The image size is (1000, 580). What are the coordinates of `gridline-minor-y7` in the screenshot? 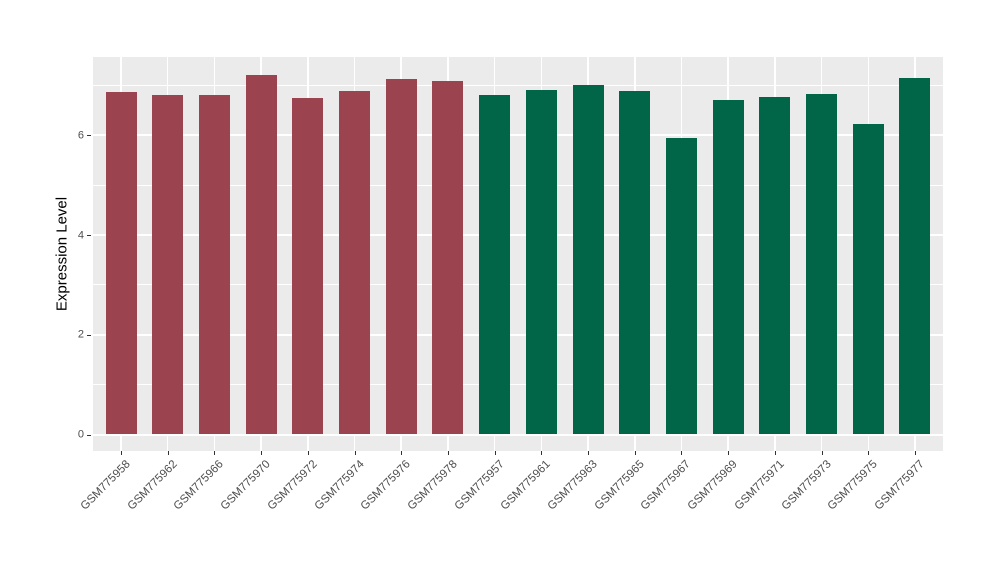 It's located at (518, 86).